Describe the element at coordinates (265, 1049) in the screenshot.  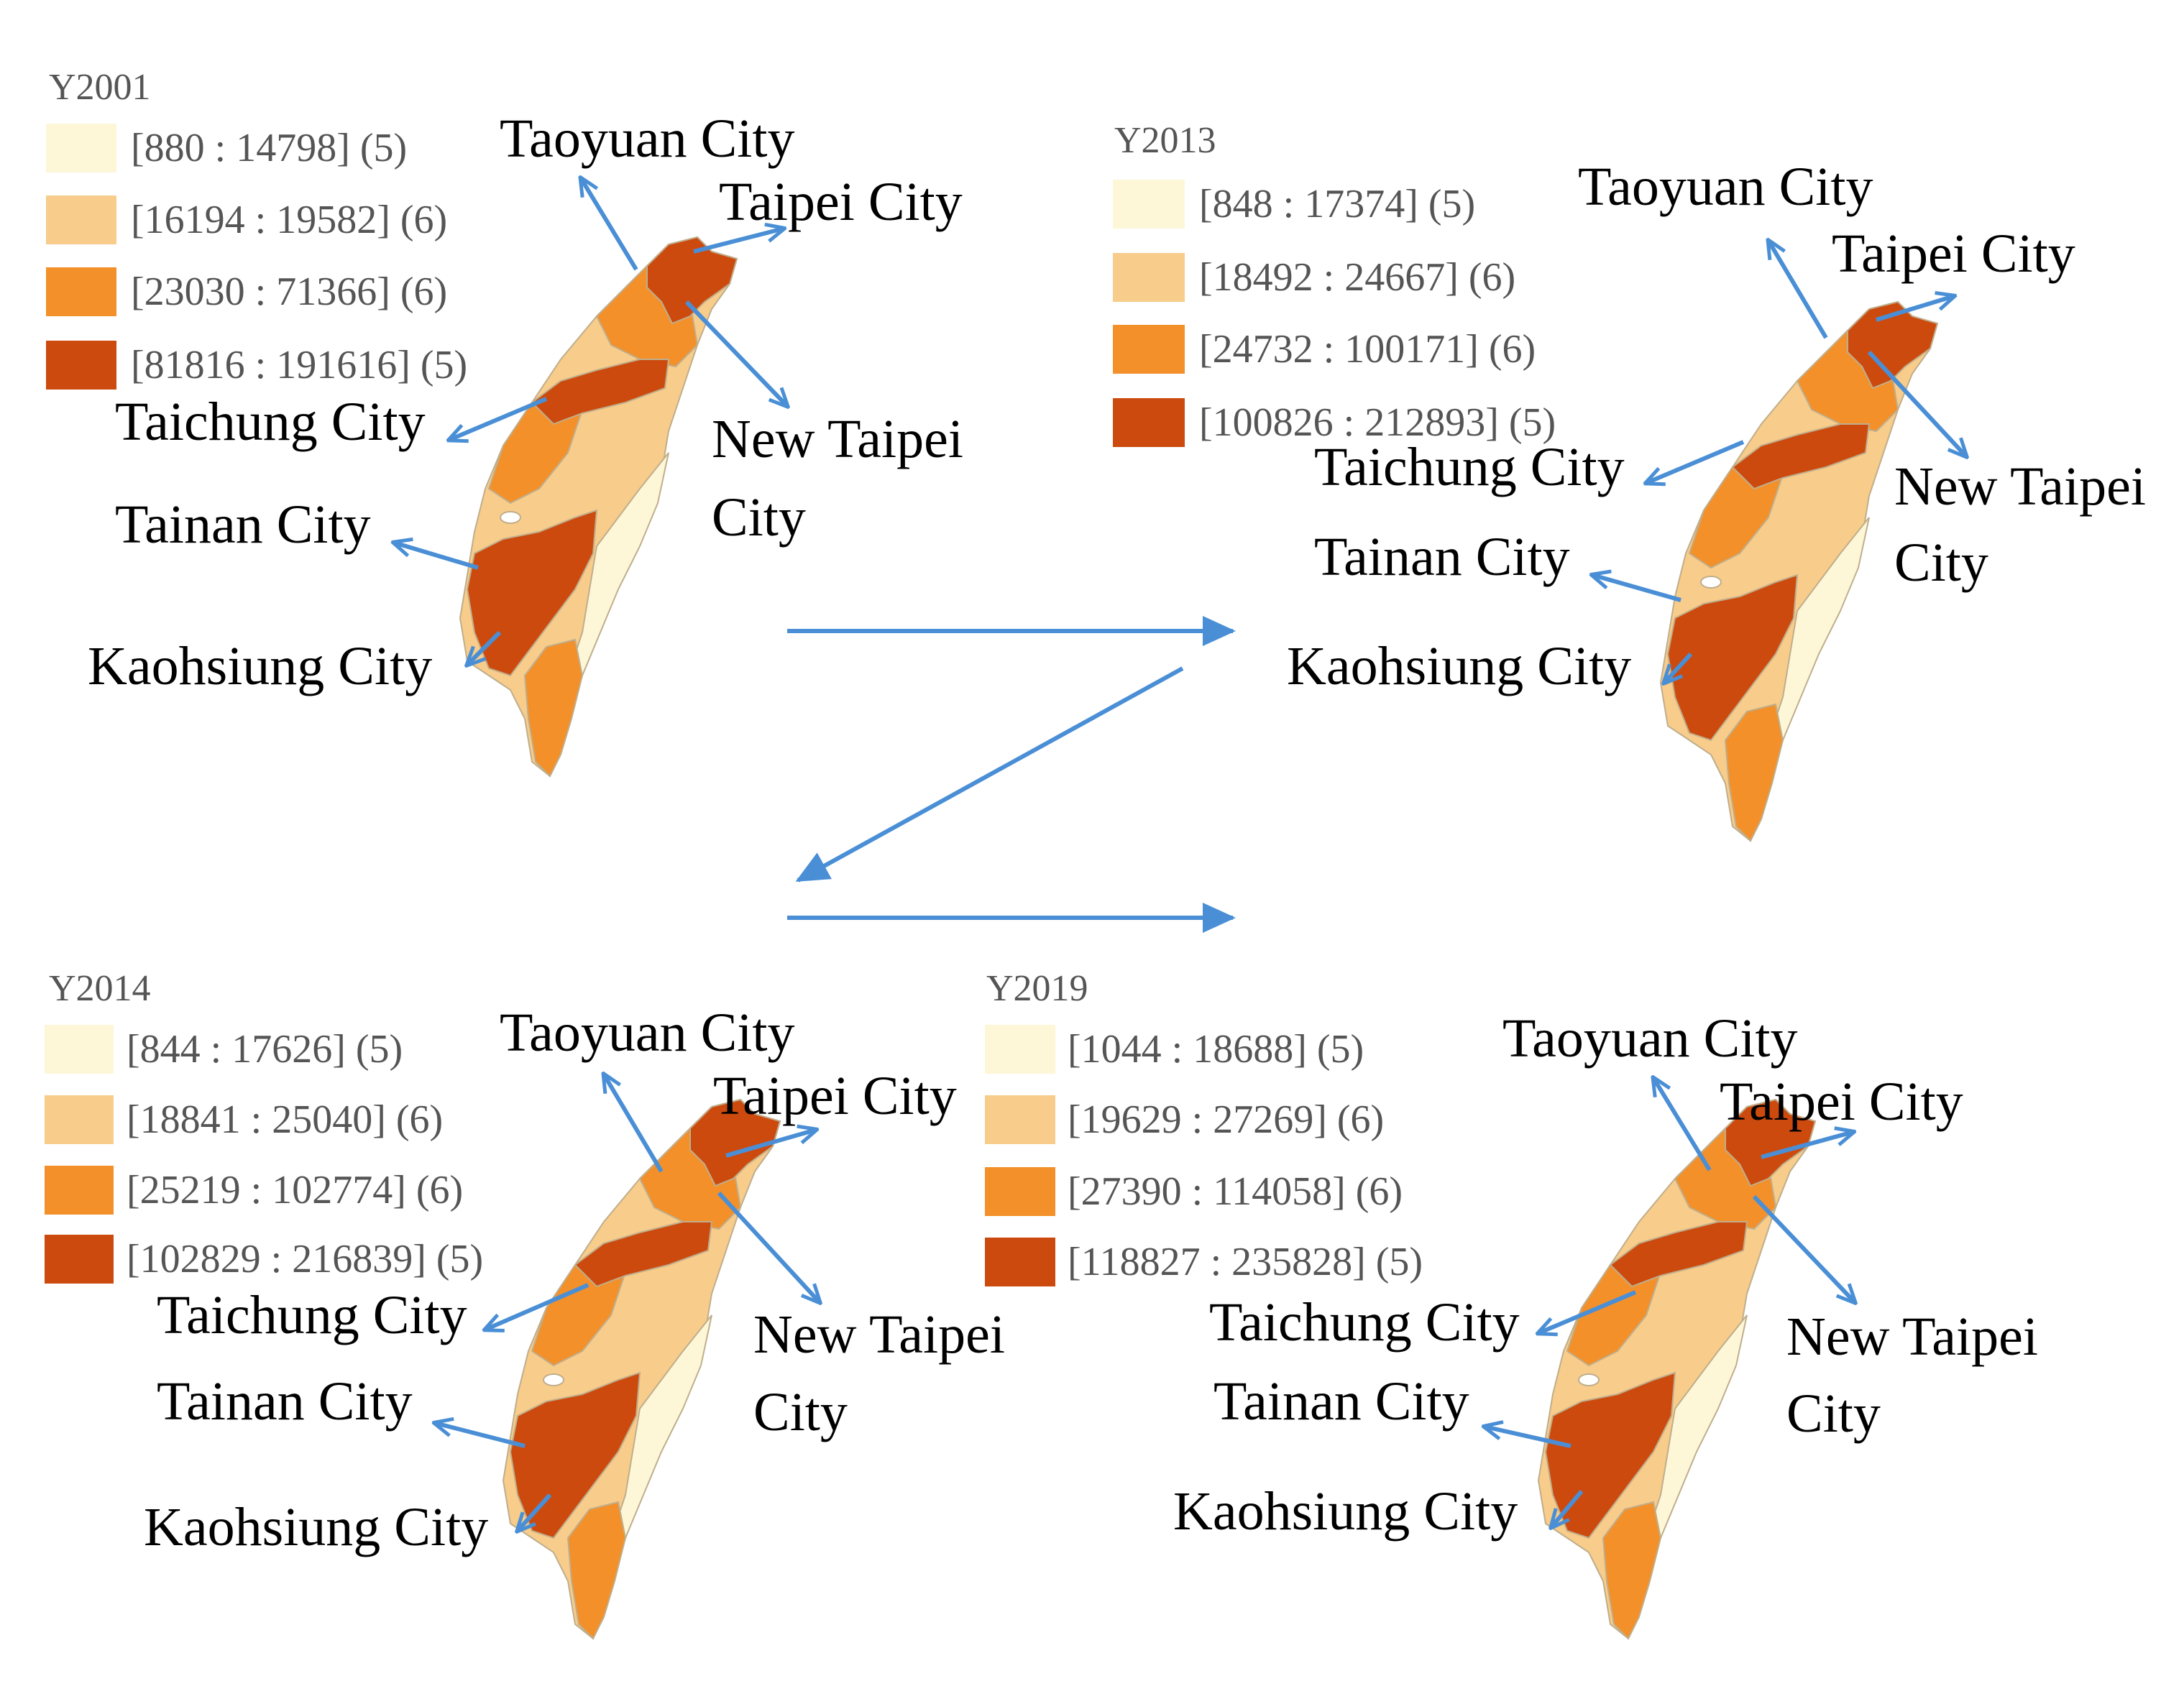
I see `legend-label-1: [844 : 17626] (5)` at that location.